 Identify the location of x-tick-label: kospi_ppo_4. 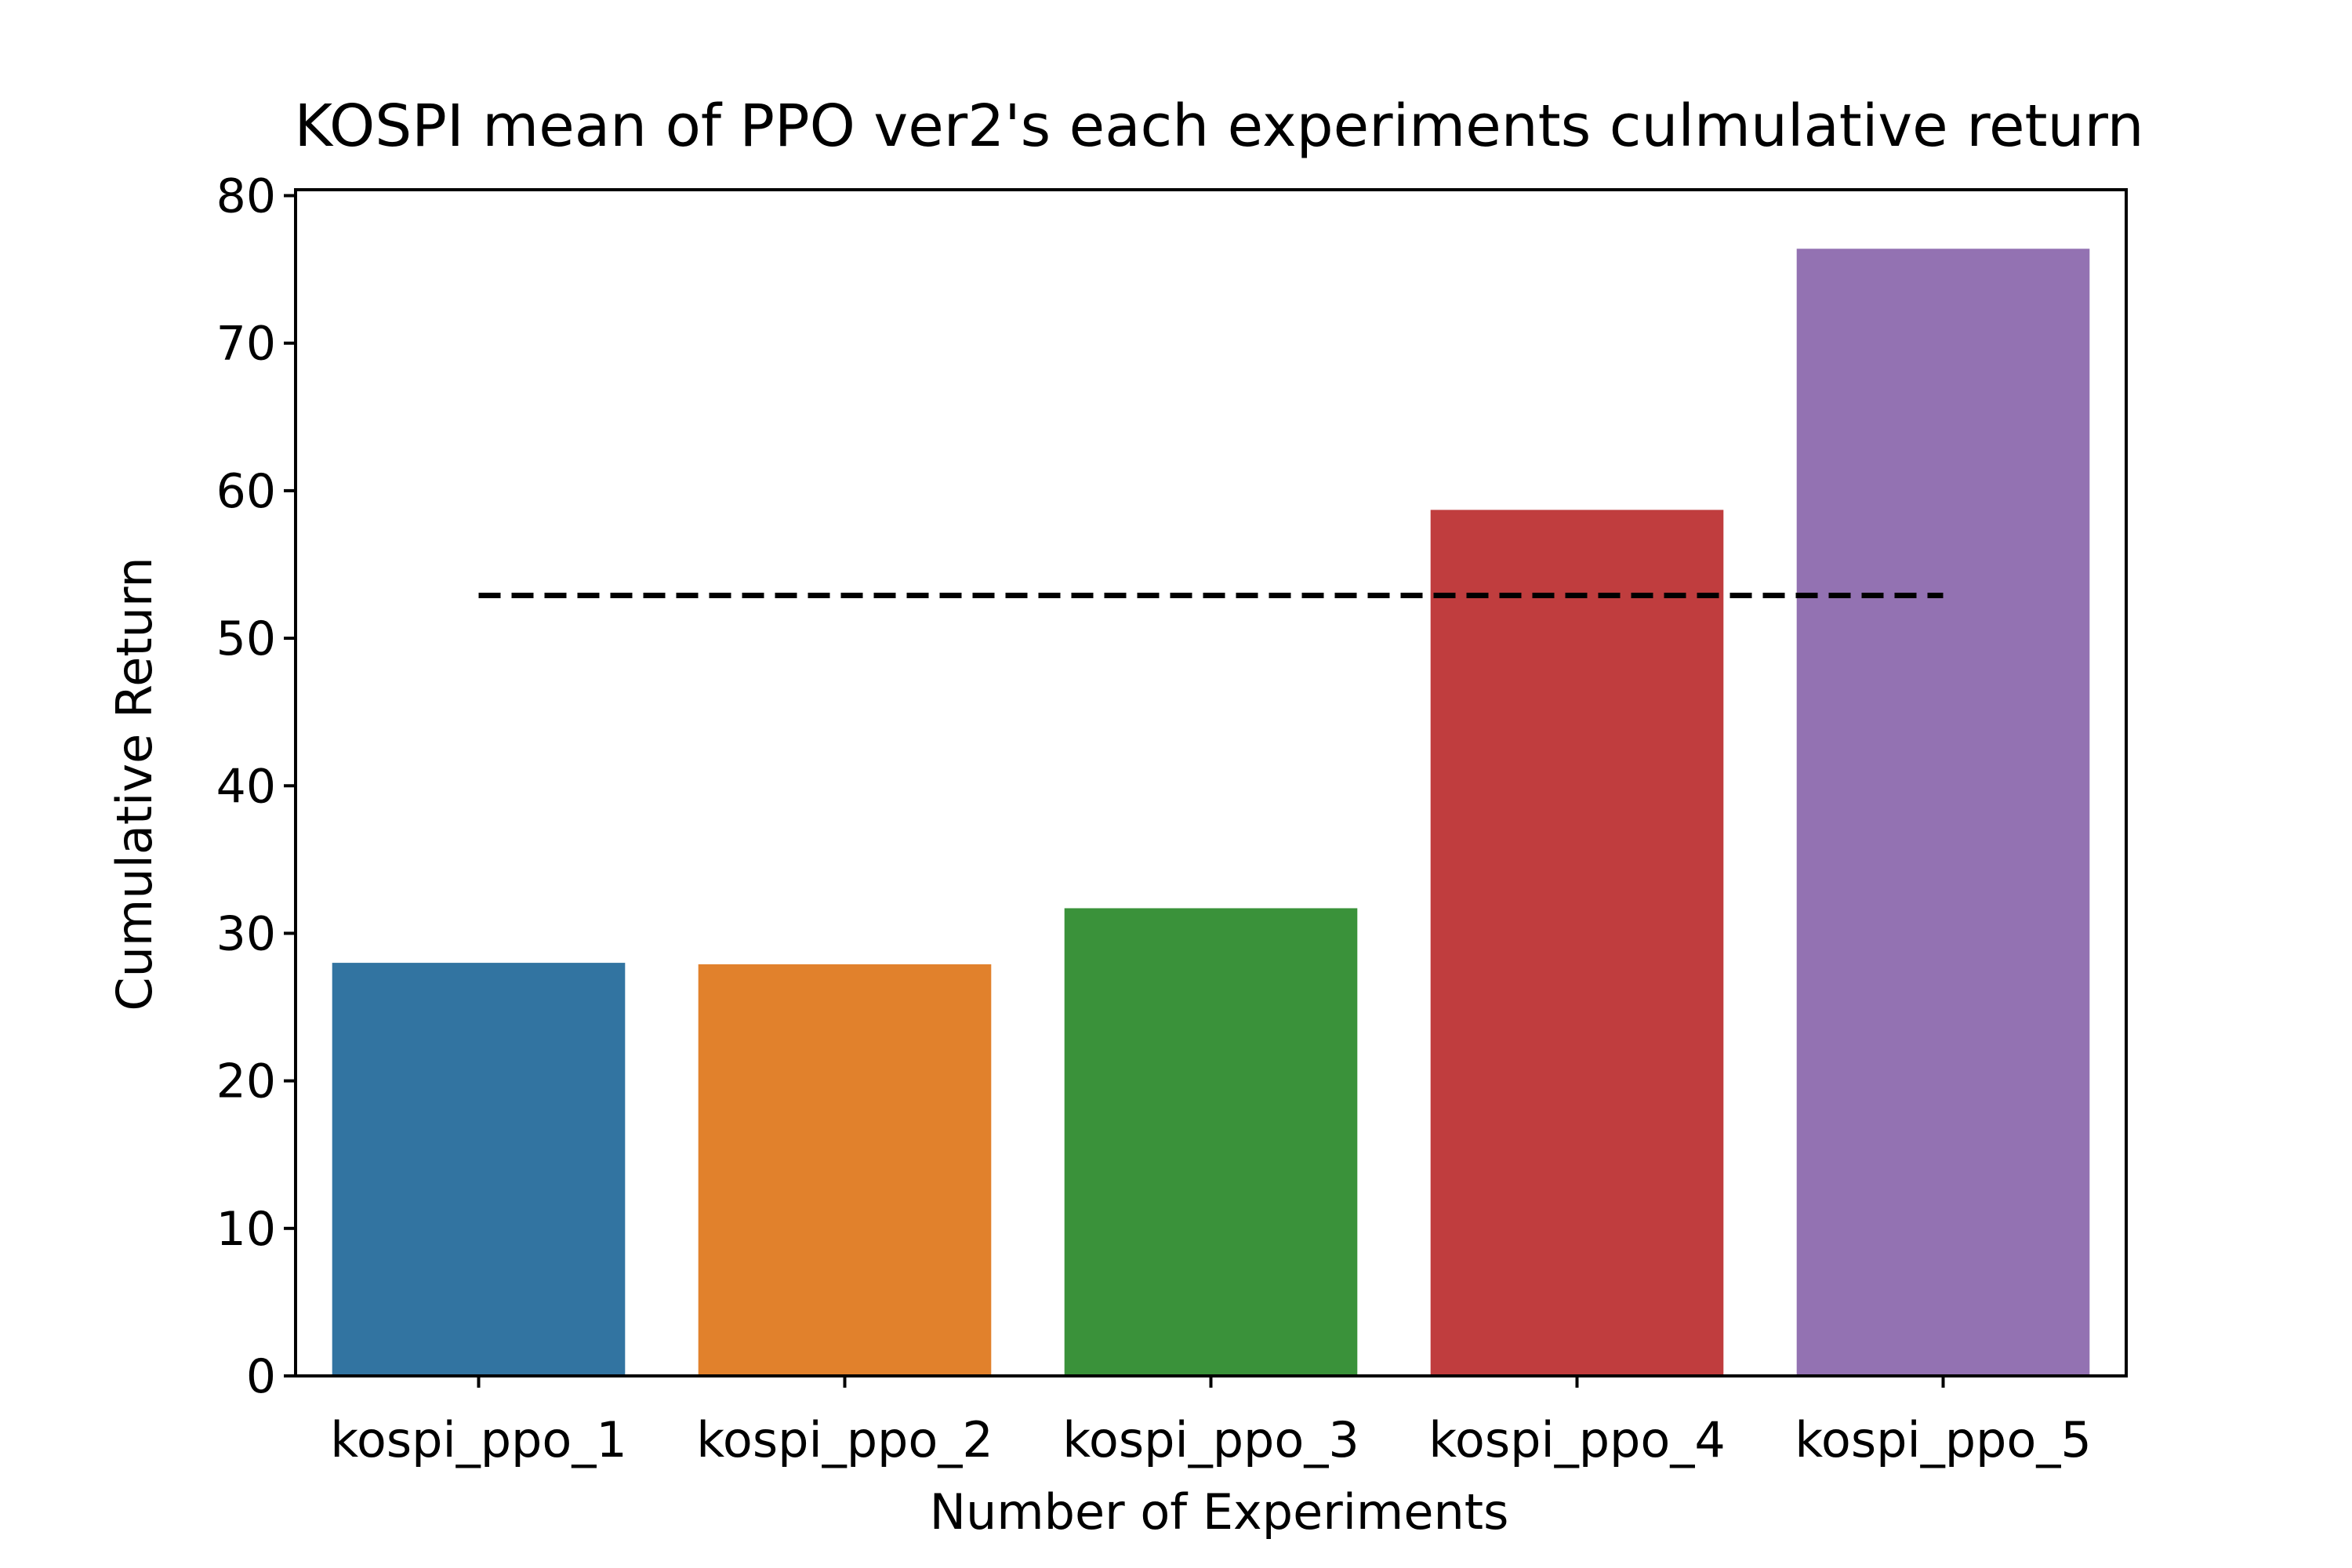
(1577, 1439).